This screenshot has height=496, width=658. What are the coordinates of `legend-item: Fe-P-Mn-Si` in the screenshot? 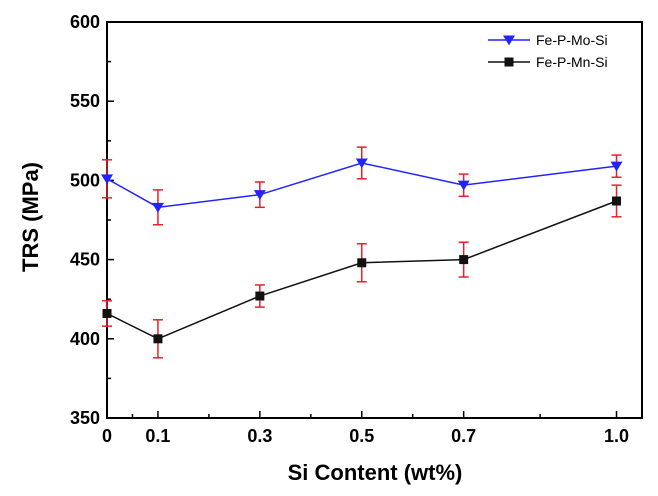 It's located at (548, 62).